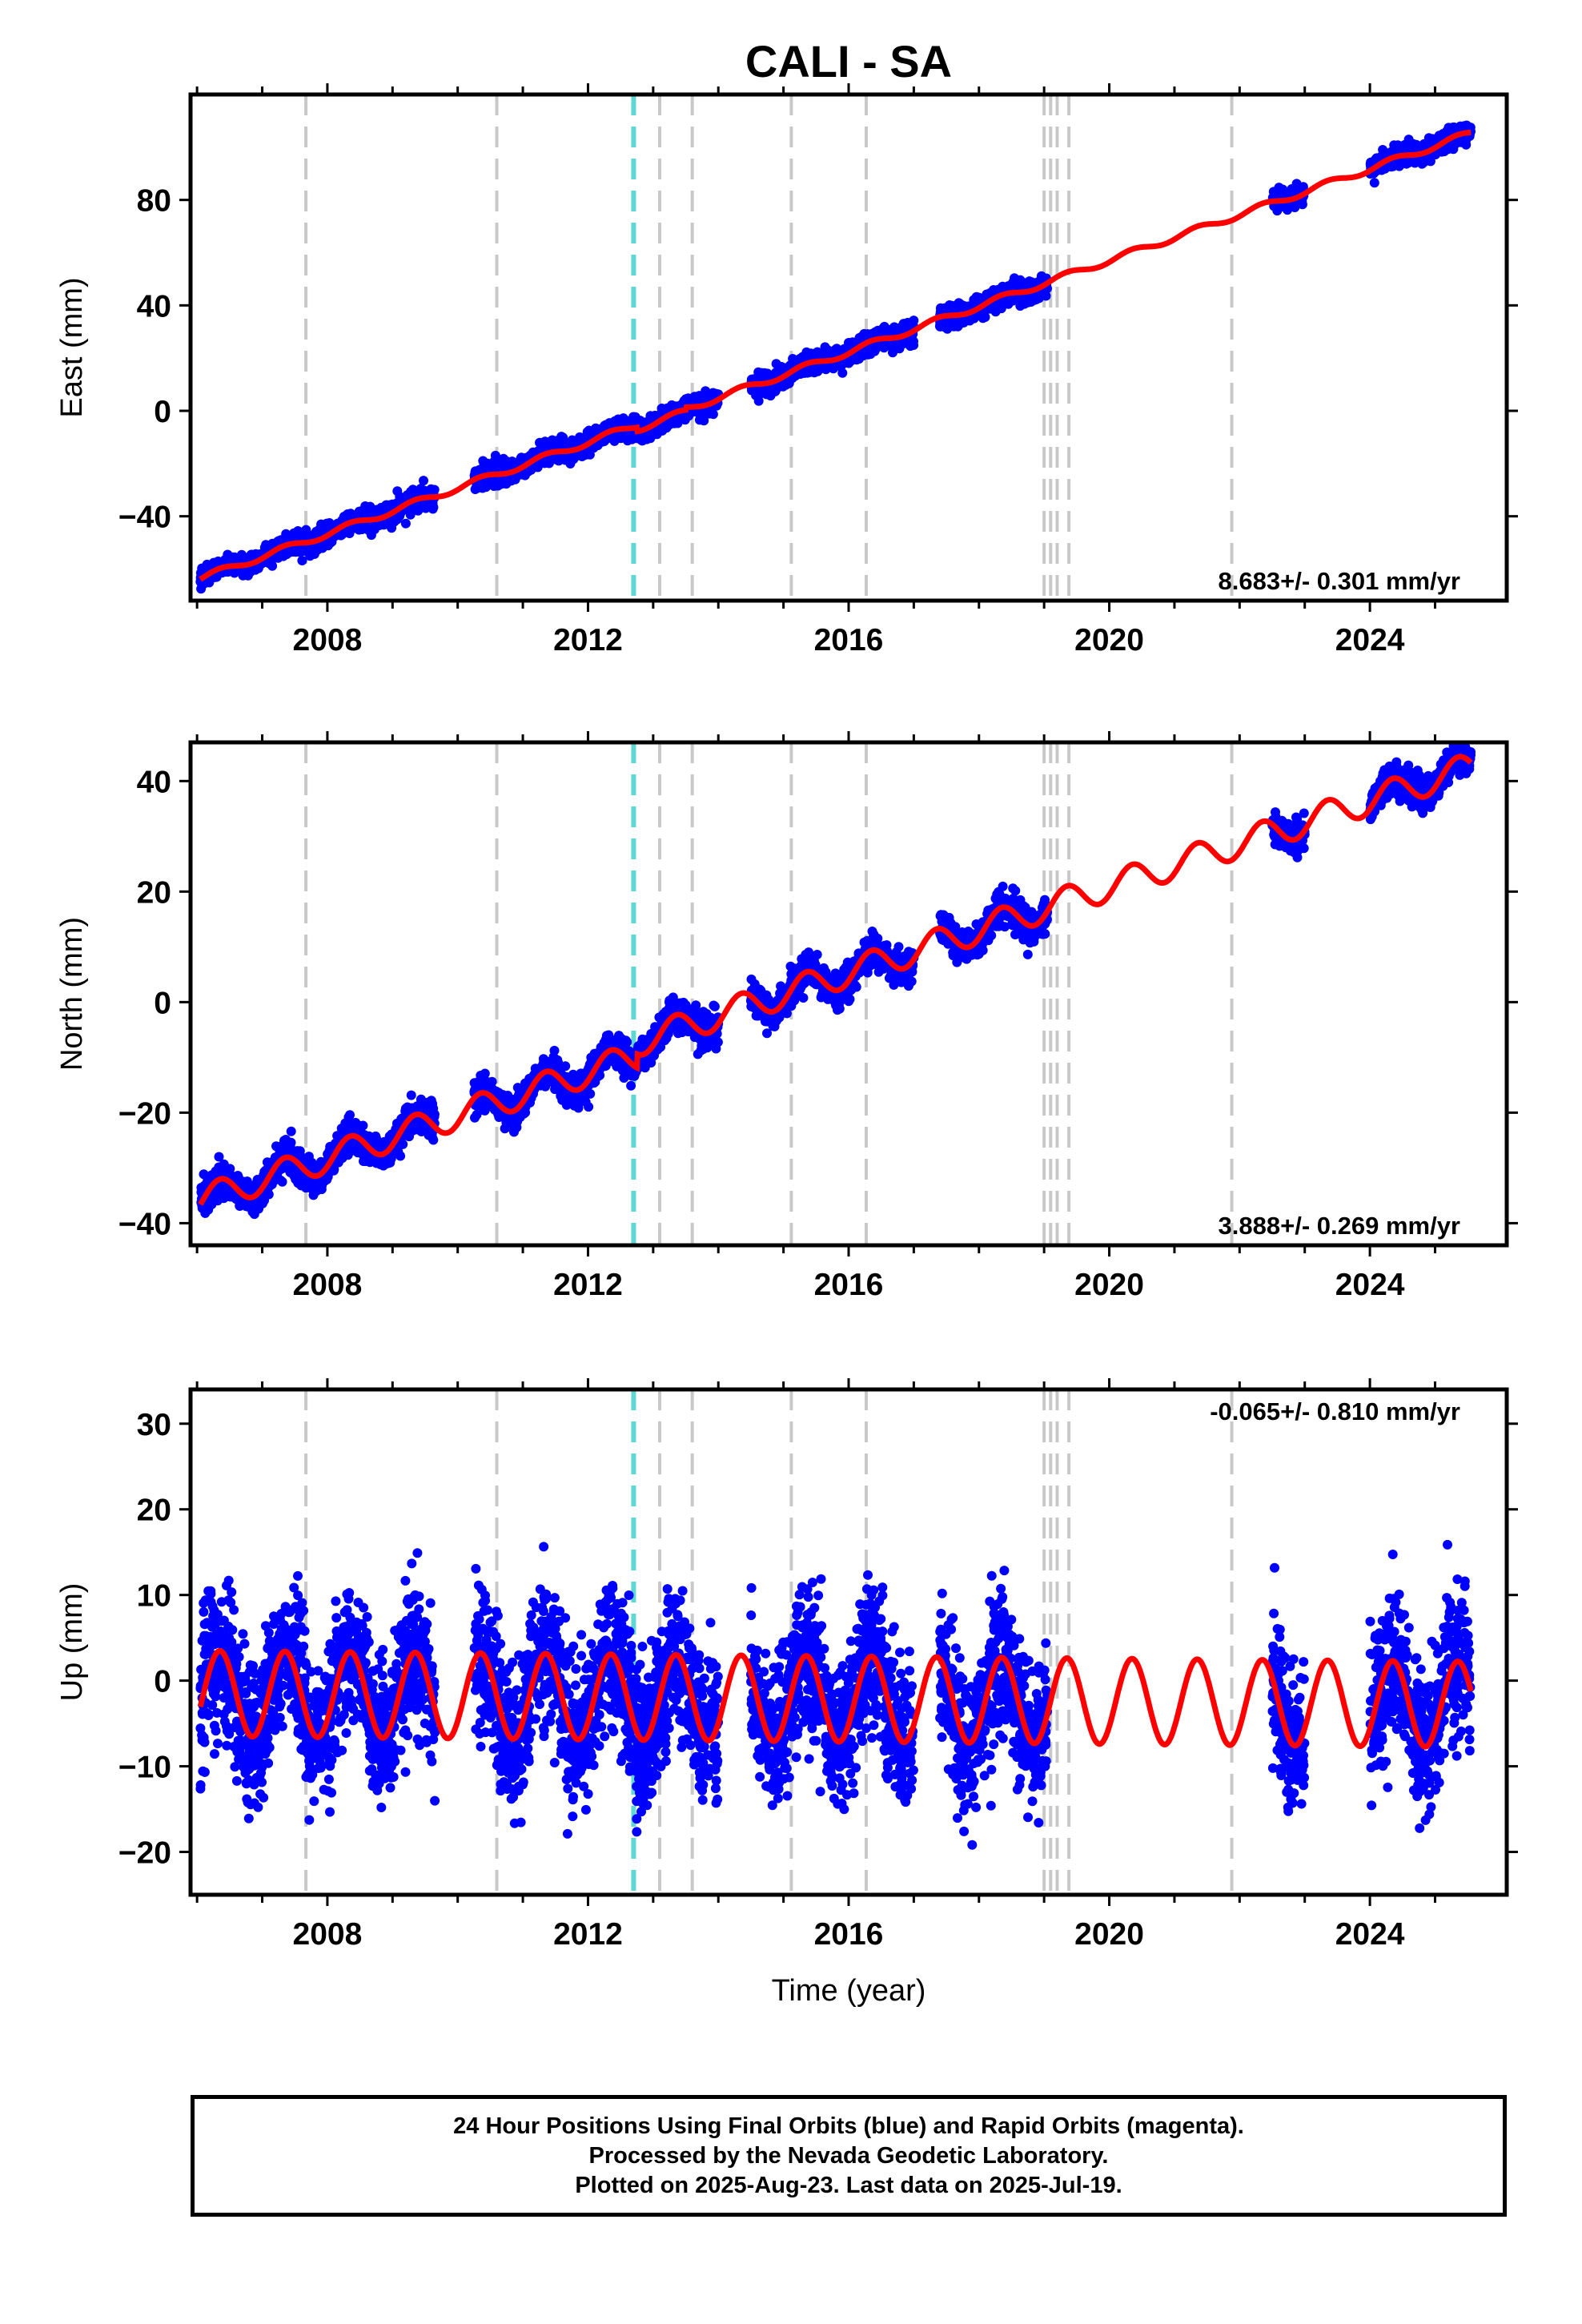 Image resolution: width=1582 pixels, height=2324 pixels. What do you see at coordinates (144, 518) in the screenshot?
I see `y-tick-label: −40` at bounding box center [144, 518].